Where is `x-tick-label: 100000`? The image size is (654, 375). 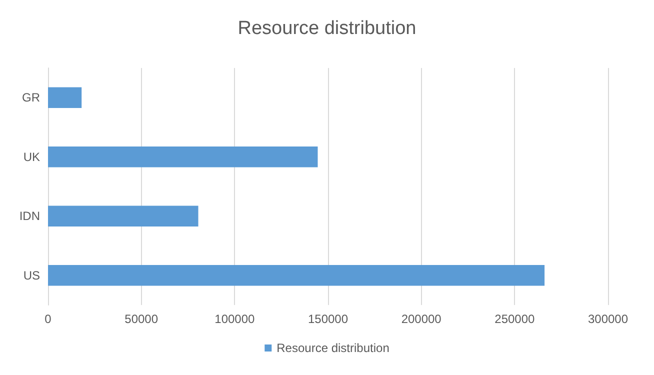
x-tick-label: 100000 is located at coordinates (235, 319).